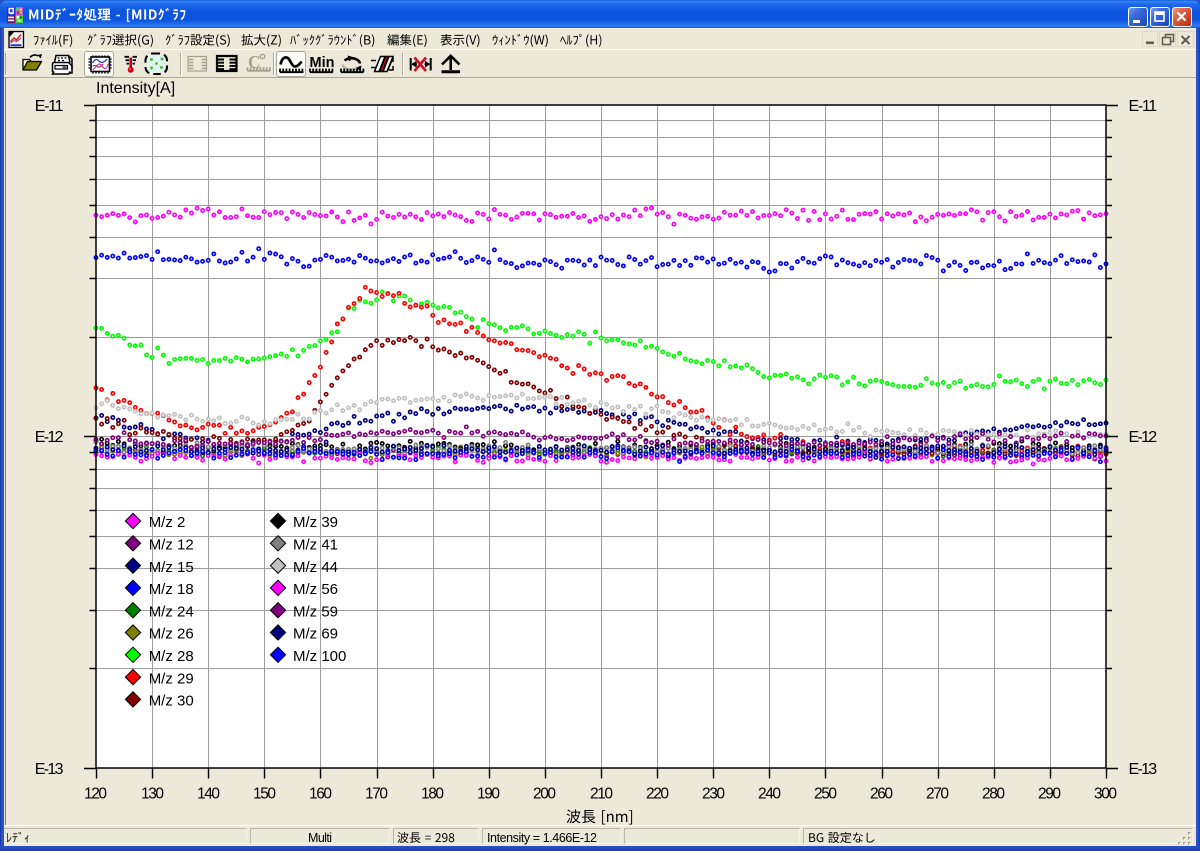 This screenshot has height=851, width=1200. Describe the element at coordinates (937, 794) in the screenshot. I see `svg-text: 270` at that location.